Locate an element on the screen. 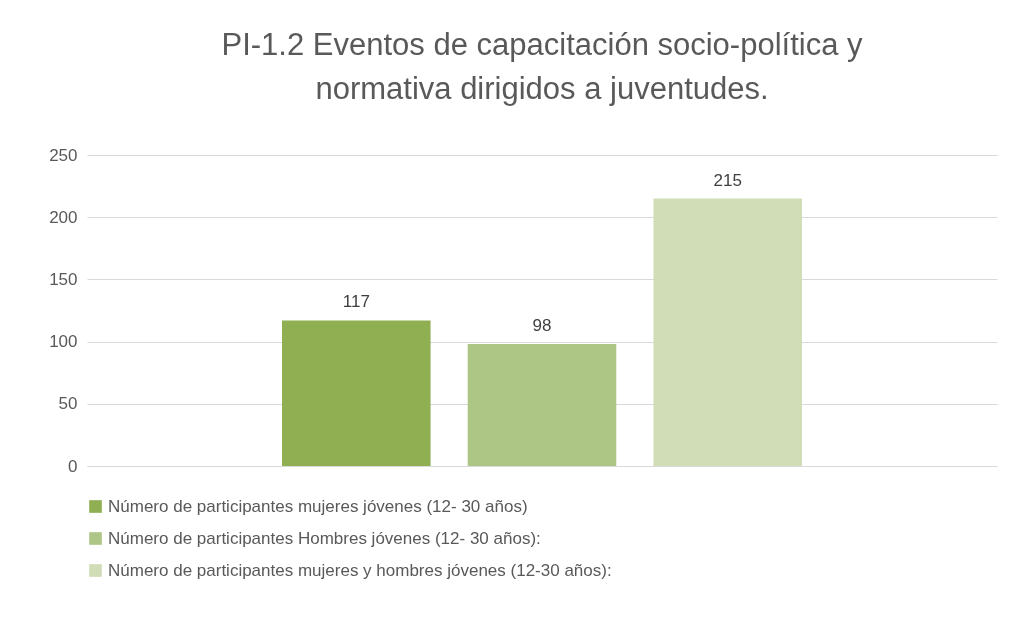 This screenshot has width=1012, height=634. legend-label: Número de participantes Hombres jóvenes (12- 30 años): is located at coordinates (324, 538).